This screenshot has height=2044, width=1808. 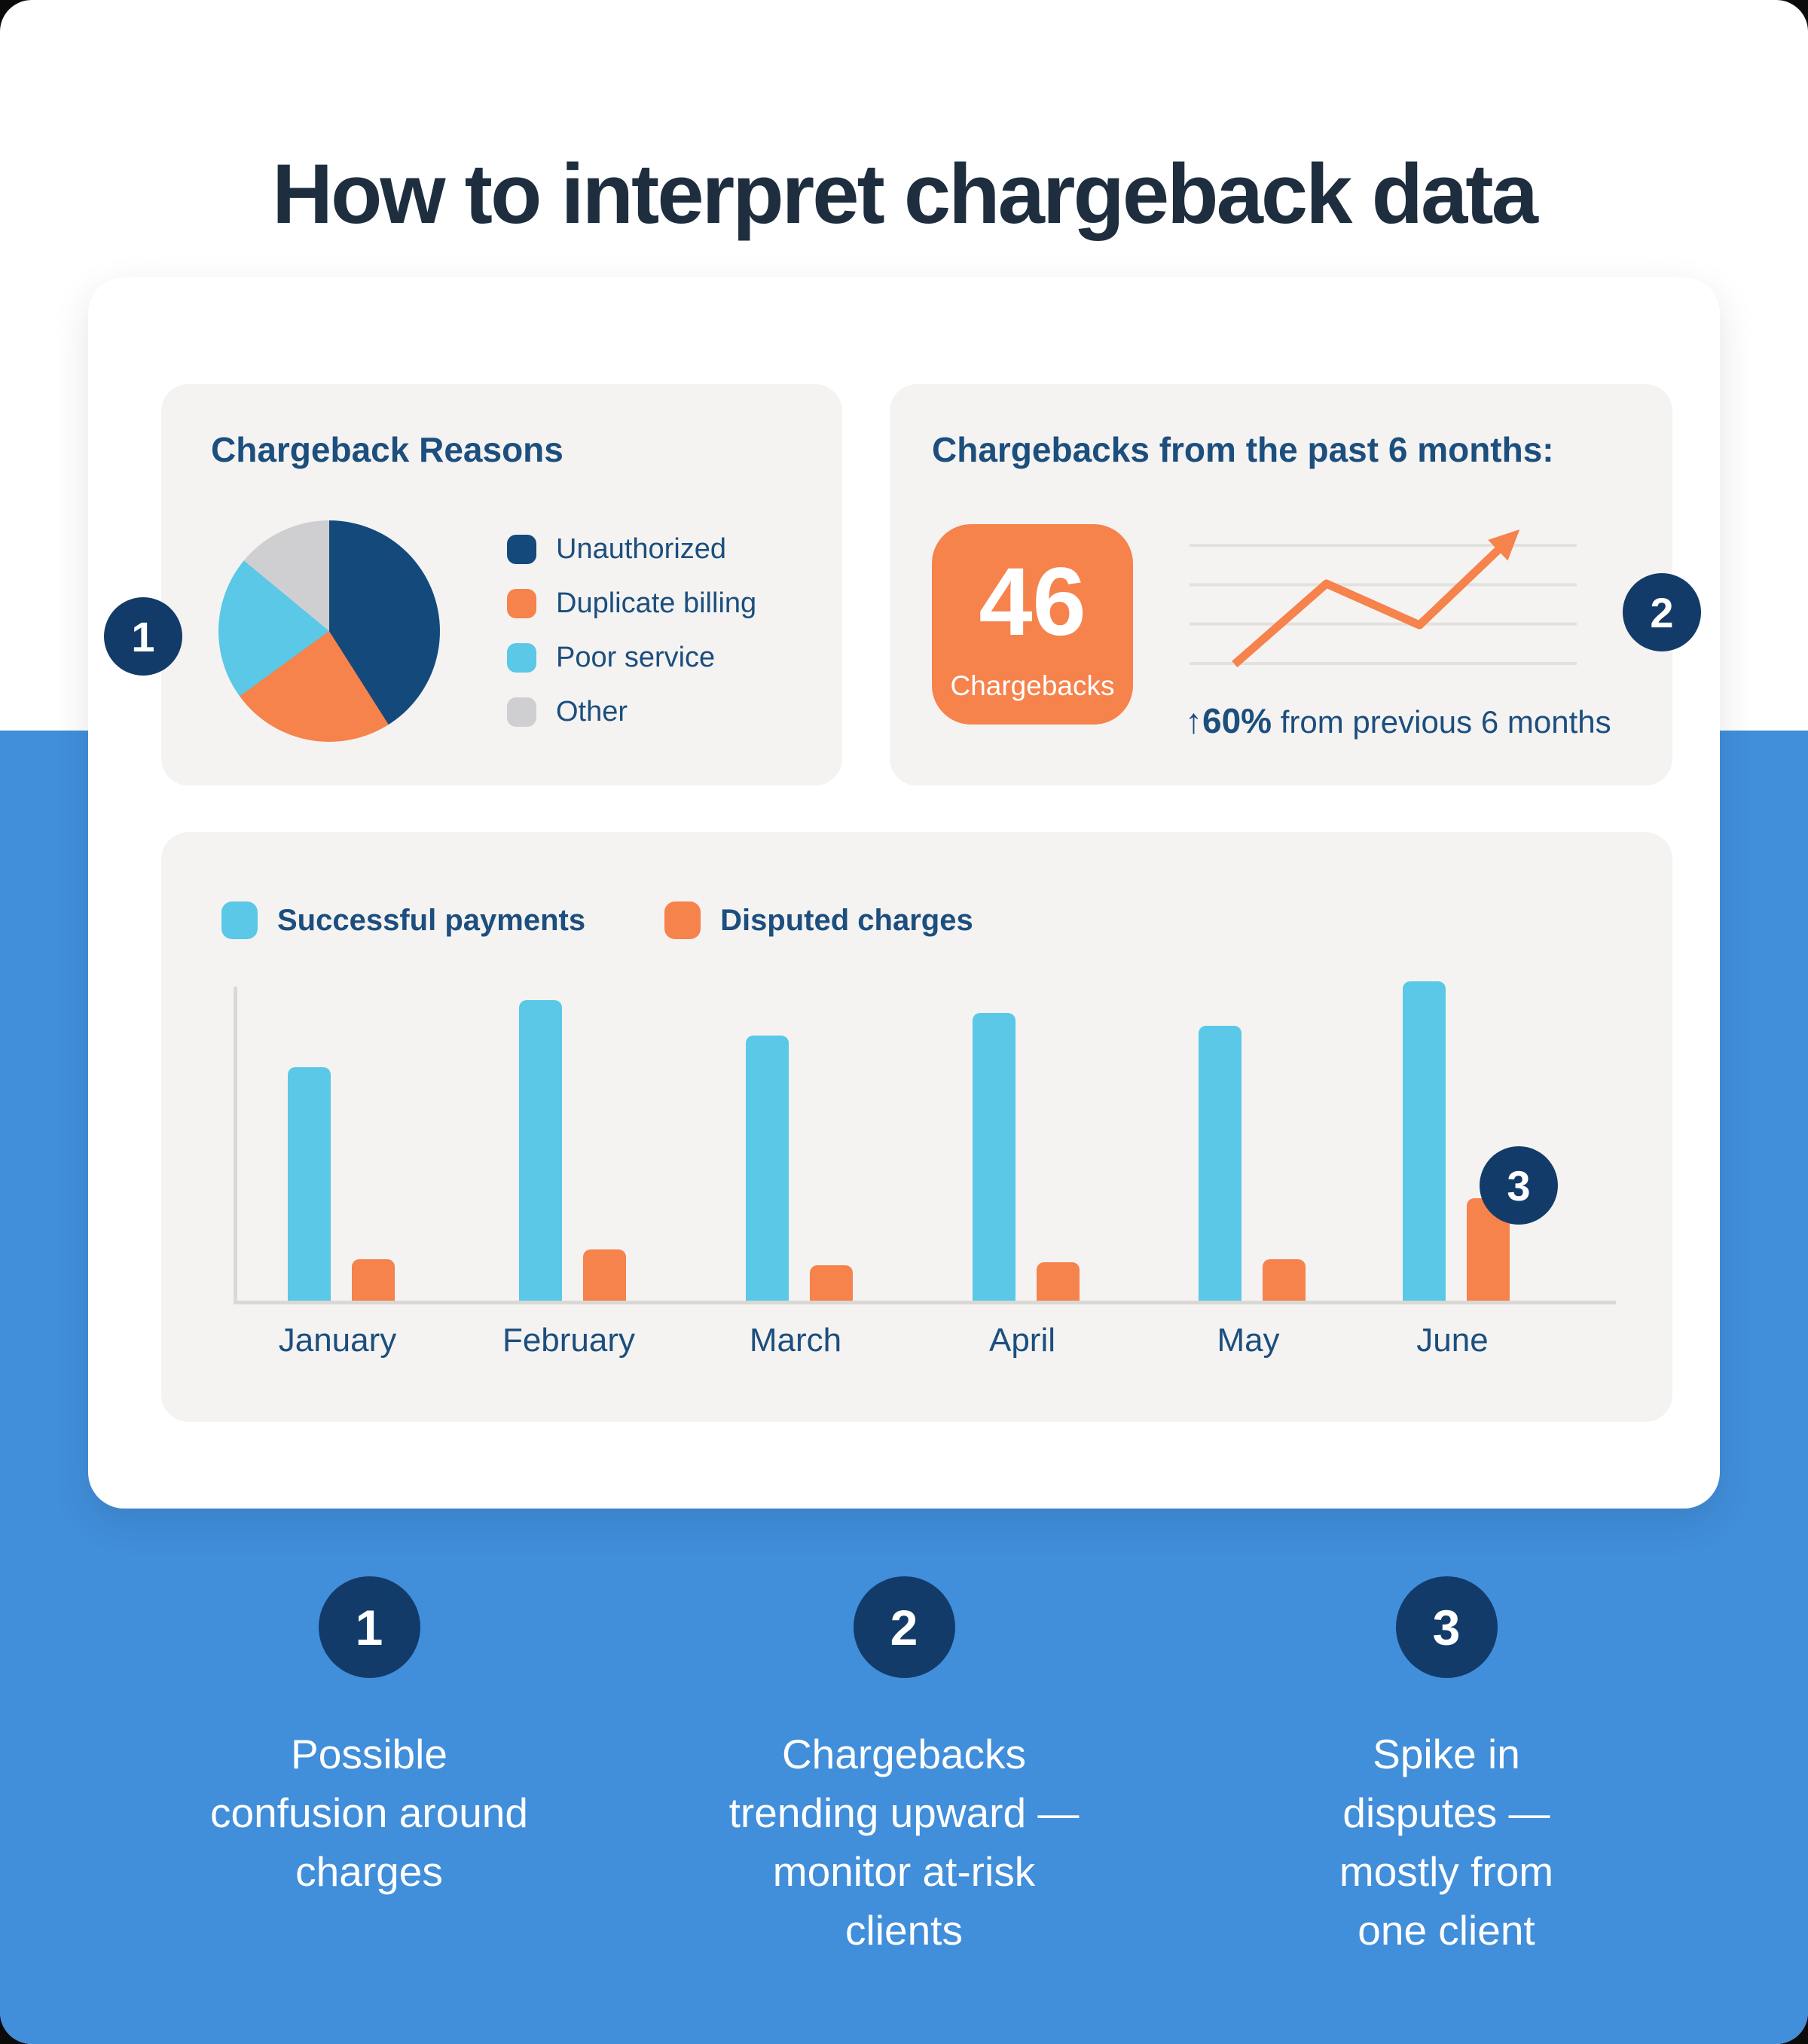 I want to click on legend-label: Disputed charges, so click(x=847, y=920).